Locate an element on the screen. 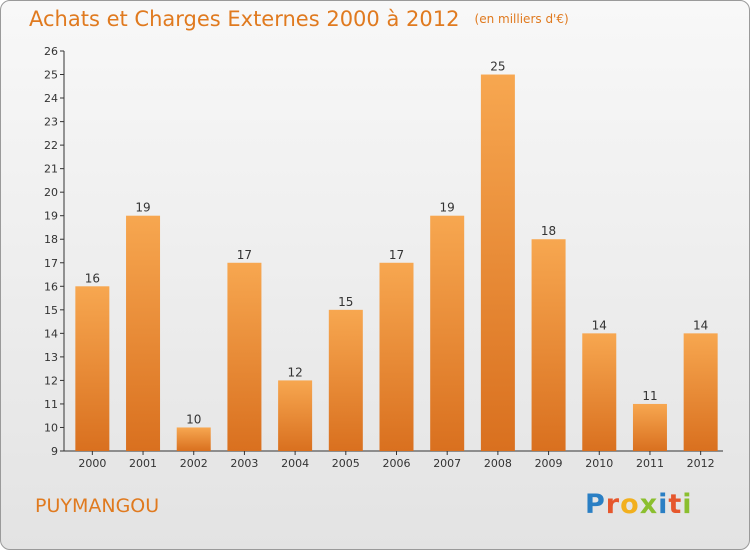 Image resolution: width=750 pixels, height=550 pixels. y-tick-label: 10 is located at coordinates (51, 427).